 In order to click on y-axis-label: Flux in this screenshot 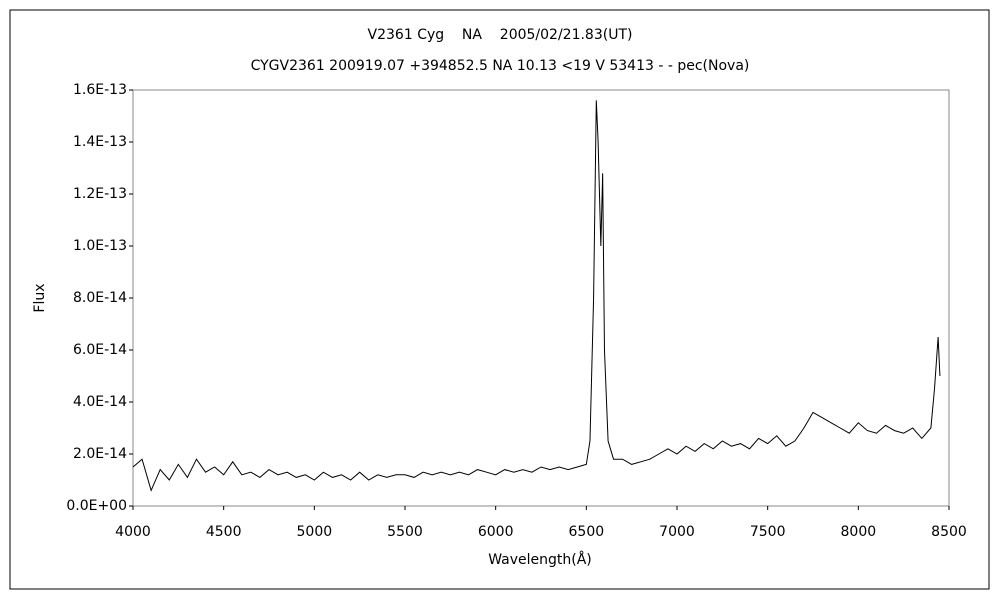, I will do `click(40, 297)`.